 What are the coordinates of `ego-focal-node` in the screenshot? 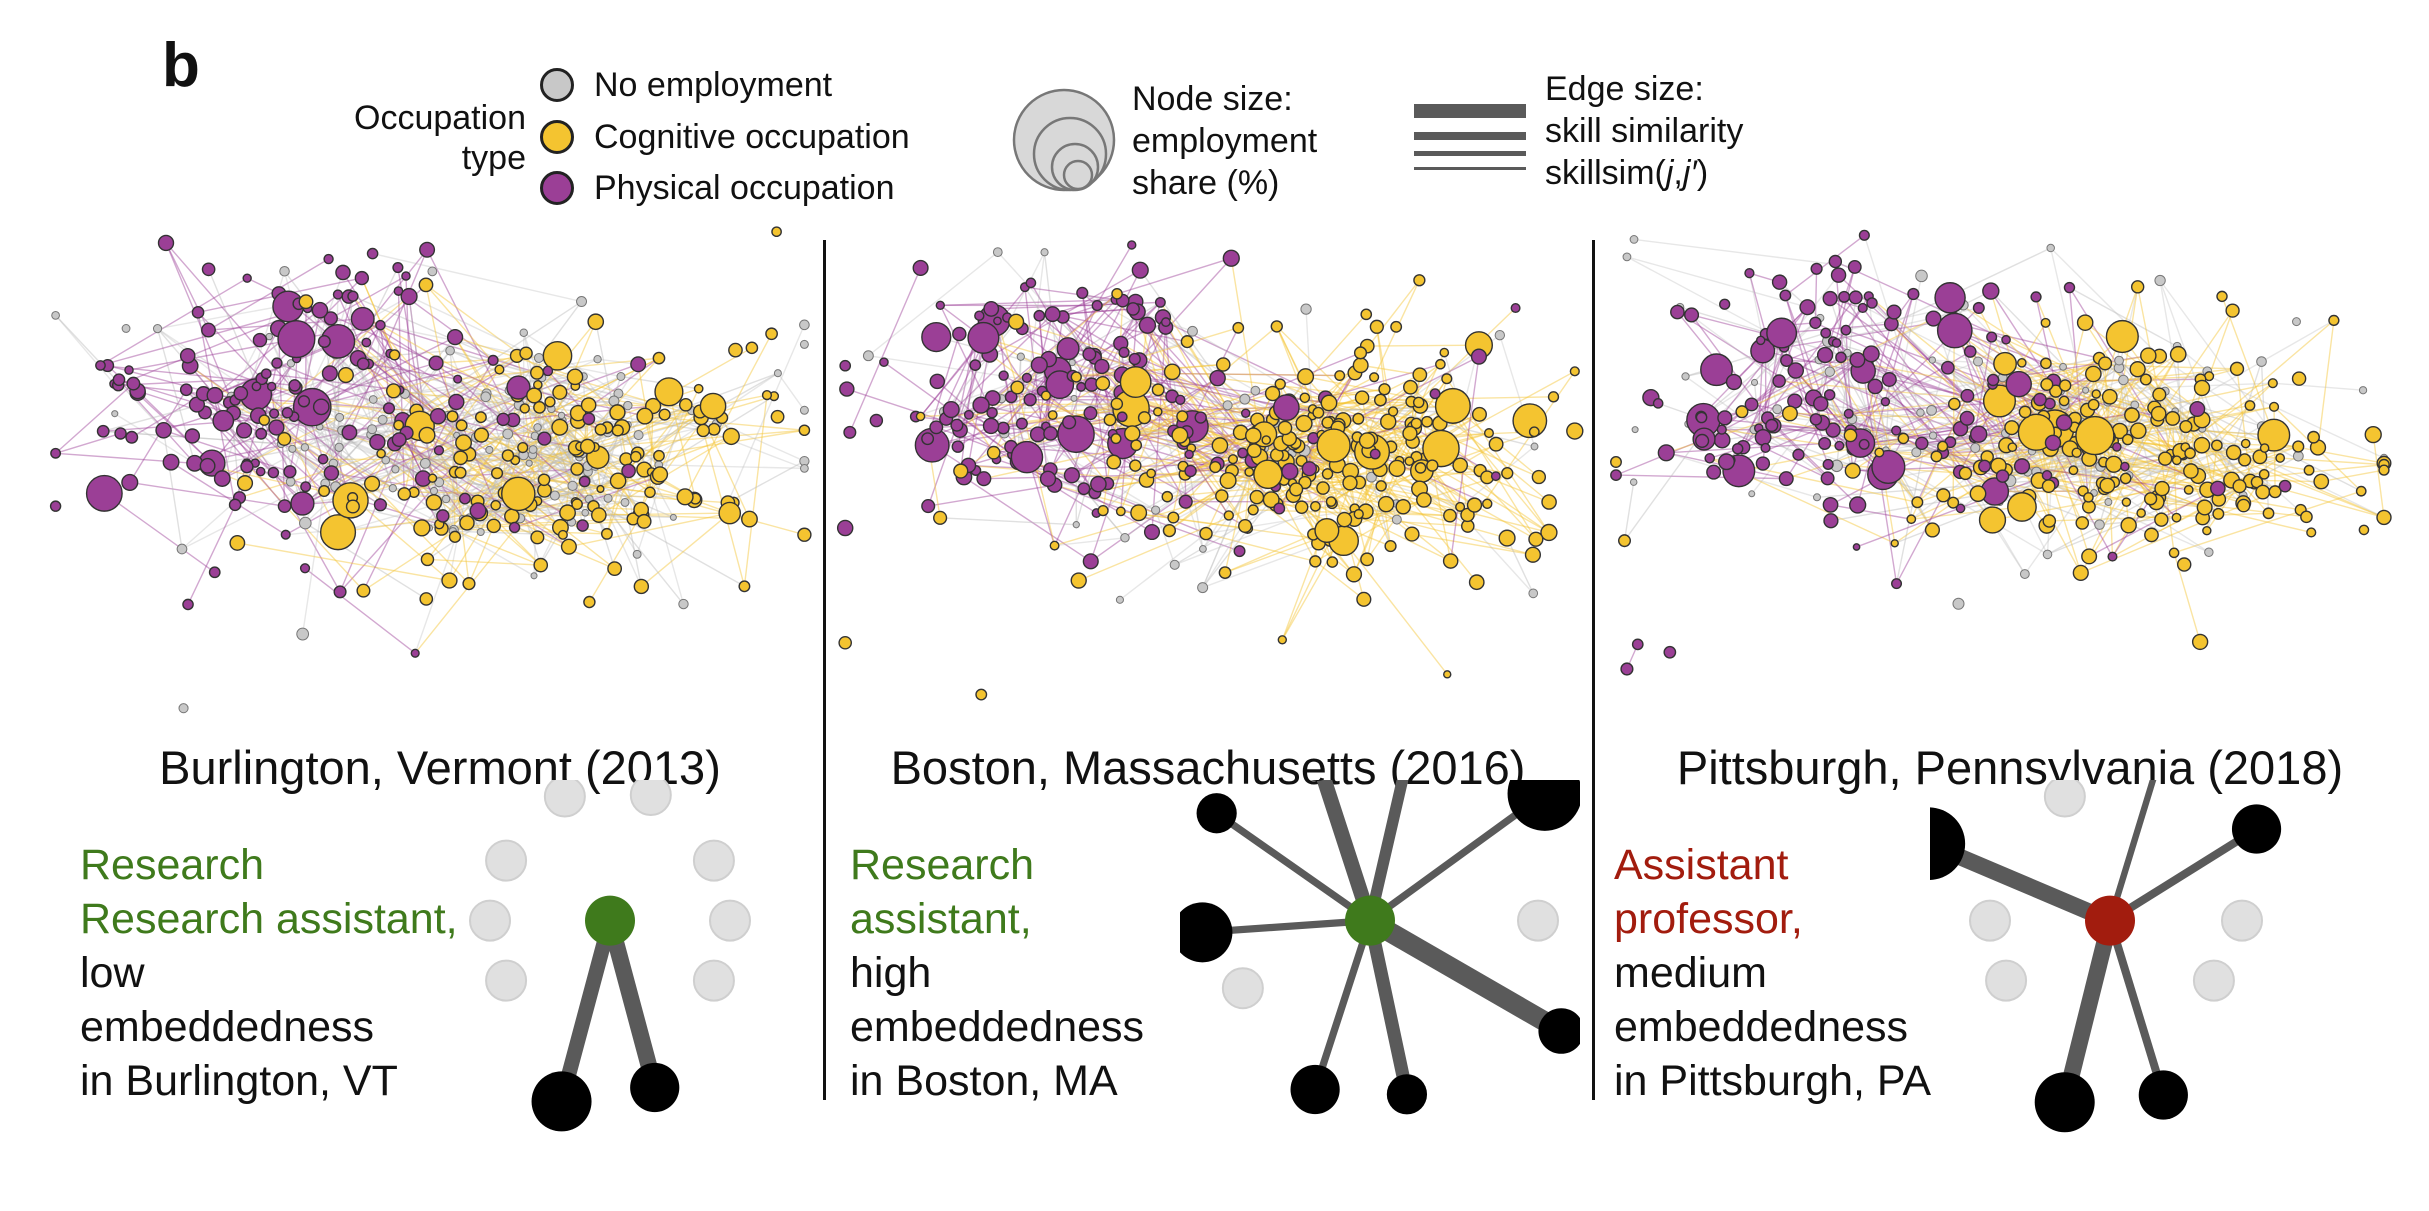 It's located at (2110, 920).